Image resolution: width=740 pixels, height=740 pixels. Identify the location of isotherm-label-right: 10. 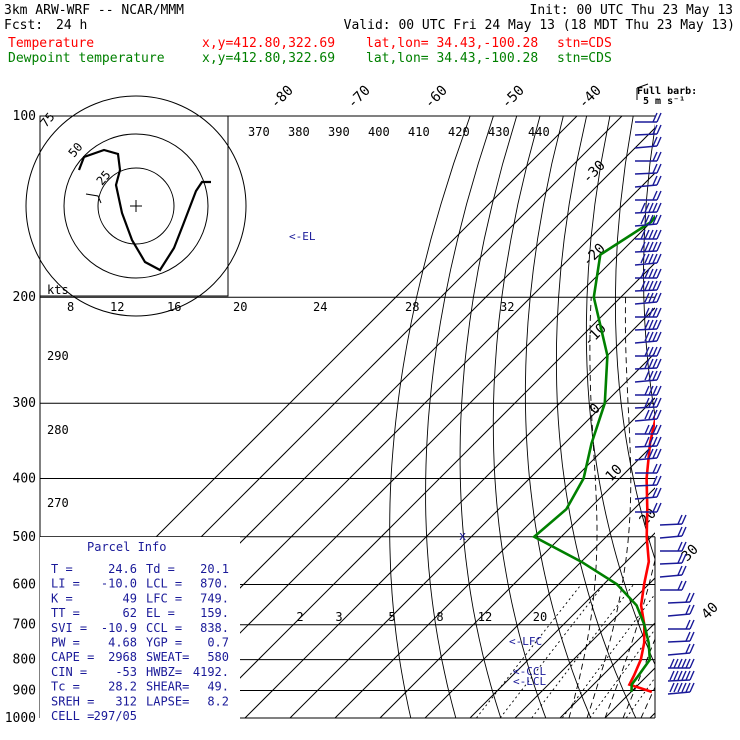
(614, 473).